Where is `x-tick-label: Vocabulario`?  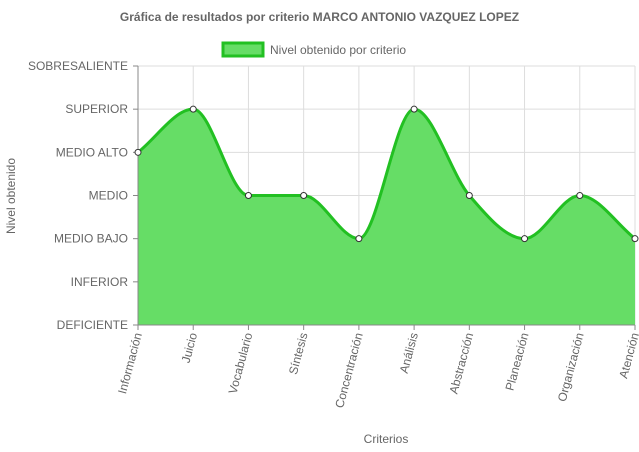 x-tick-label: Vocabulario is located at coordinates (241, 363).